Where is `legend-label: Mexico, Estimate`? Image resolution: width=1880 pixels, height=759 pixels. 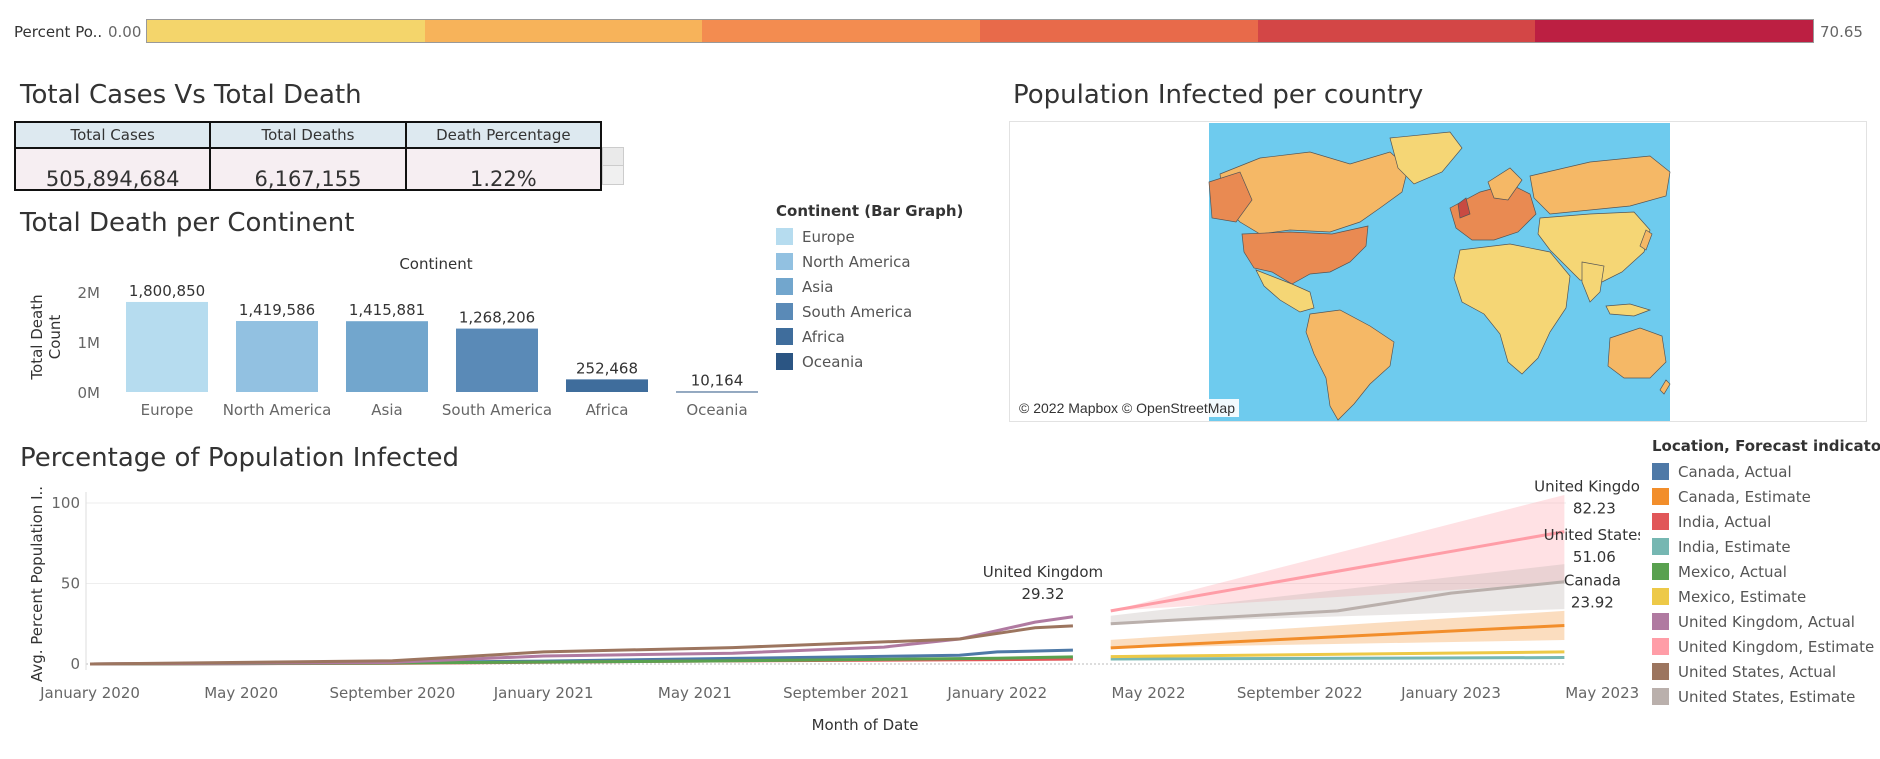 legend-label: Mexico, Estimate is located at coordinates (1742, 596).